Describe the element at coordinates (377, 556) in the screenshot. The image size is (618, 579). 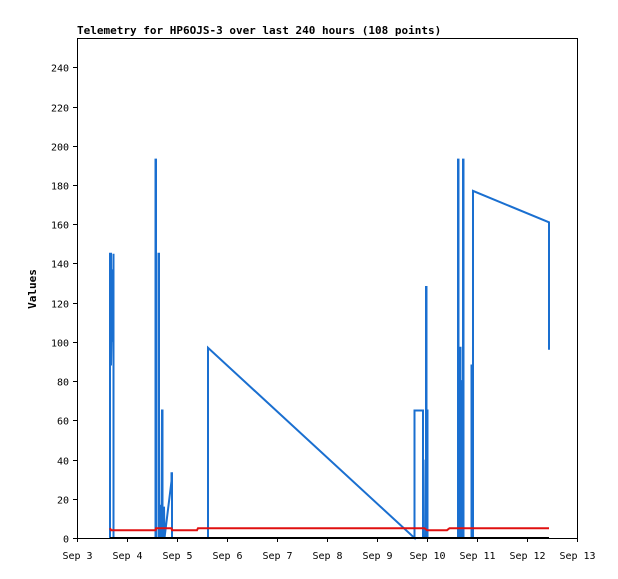
I see `x-tick-label: Sep 9` at that location.